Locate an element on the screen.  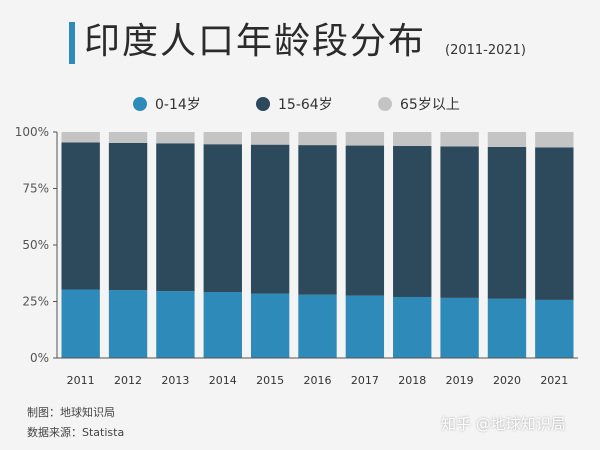
credit-text: 制图：地球知识局 is located at coordinates (71, 412).